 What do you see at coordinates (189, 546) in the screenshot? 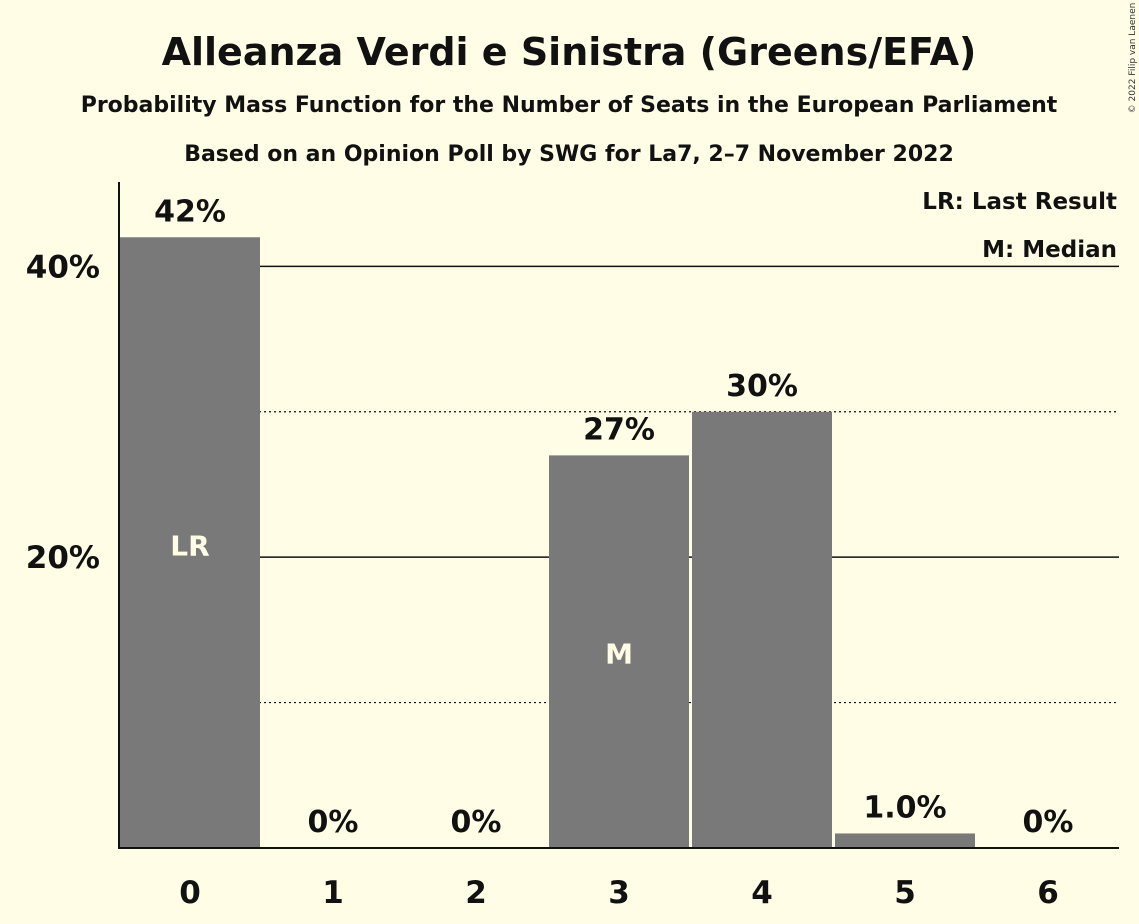
I see `bar-marker-label: LR` at bounding box center [189, 546].